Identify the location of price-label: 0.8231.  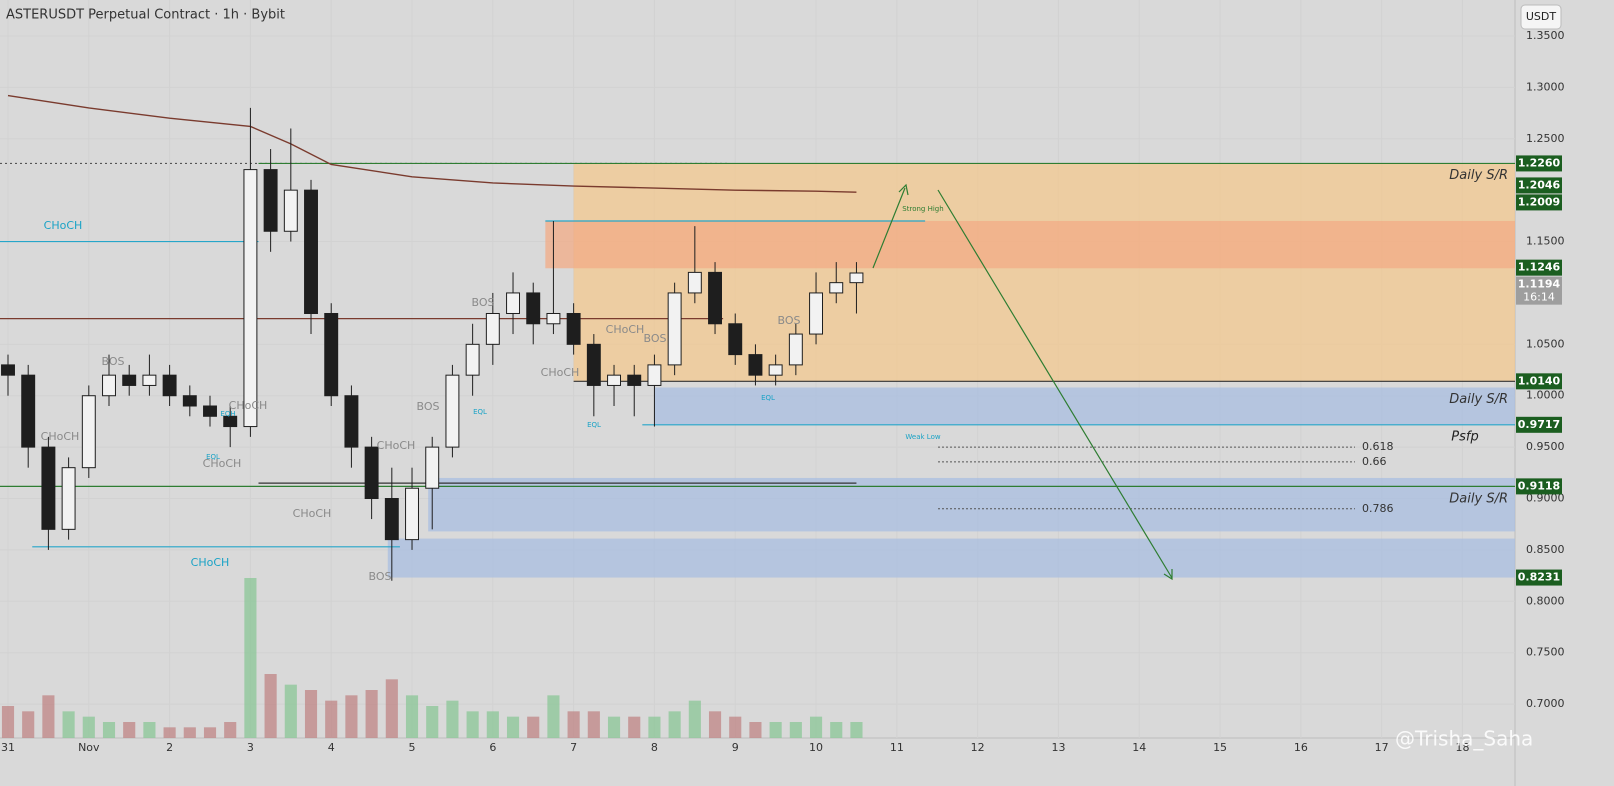
(1539, 577).